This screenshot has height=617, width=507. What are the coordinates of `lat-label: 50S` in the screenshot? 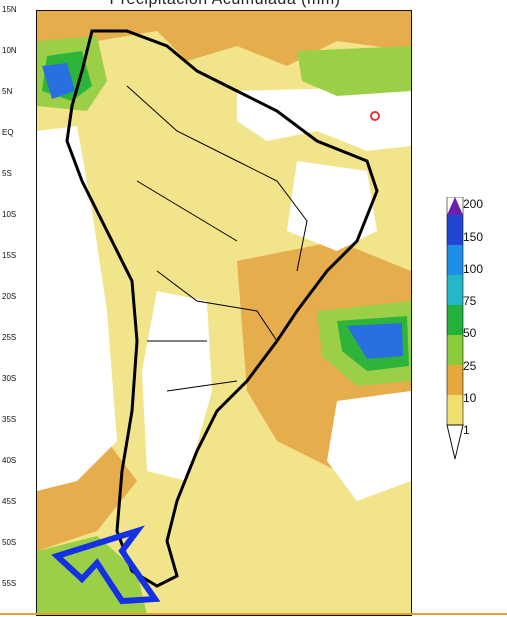 It's located at (9, 542).